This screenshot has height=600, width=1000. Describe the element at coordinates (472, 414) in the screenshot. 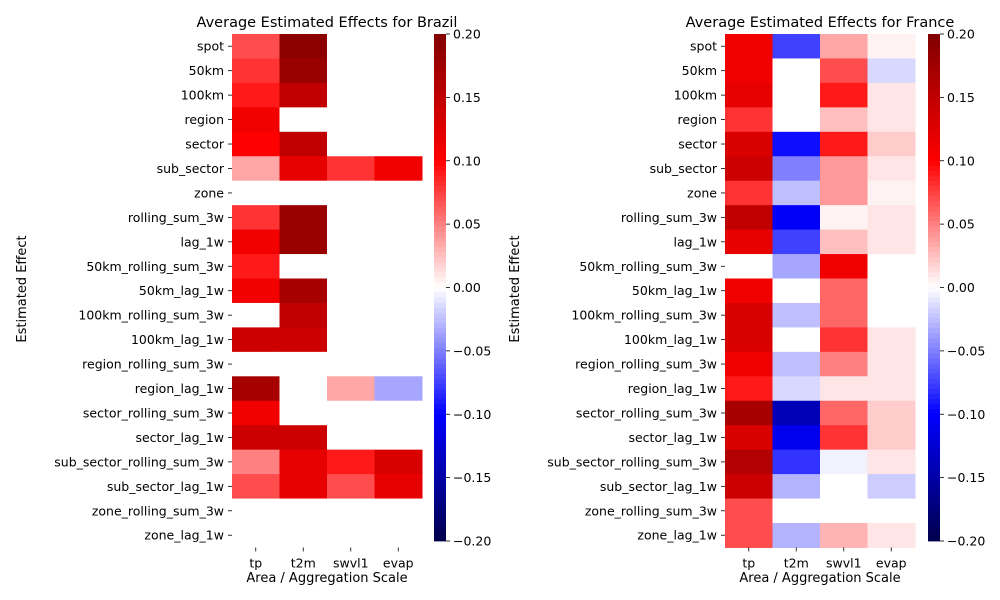

I see `colorbar-tick-label: −0.10` at that location.